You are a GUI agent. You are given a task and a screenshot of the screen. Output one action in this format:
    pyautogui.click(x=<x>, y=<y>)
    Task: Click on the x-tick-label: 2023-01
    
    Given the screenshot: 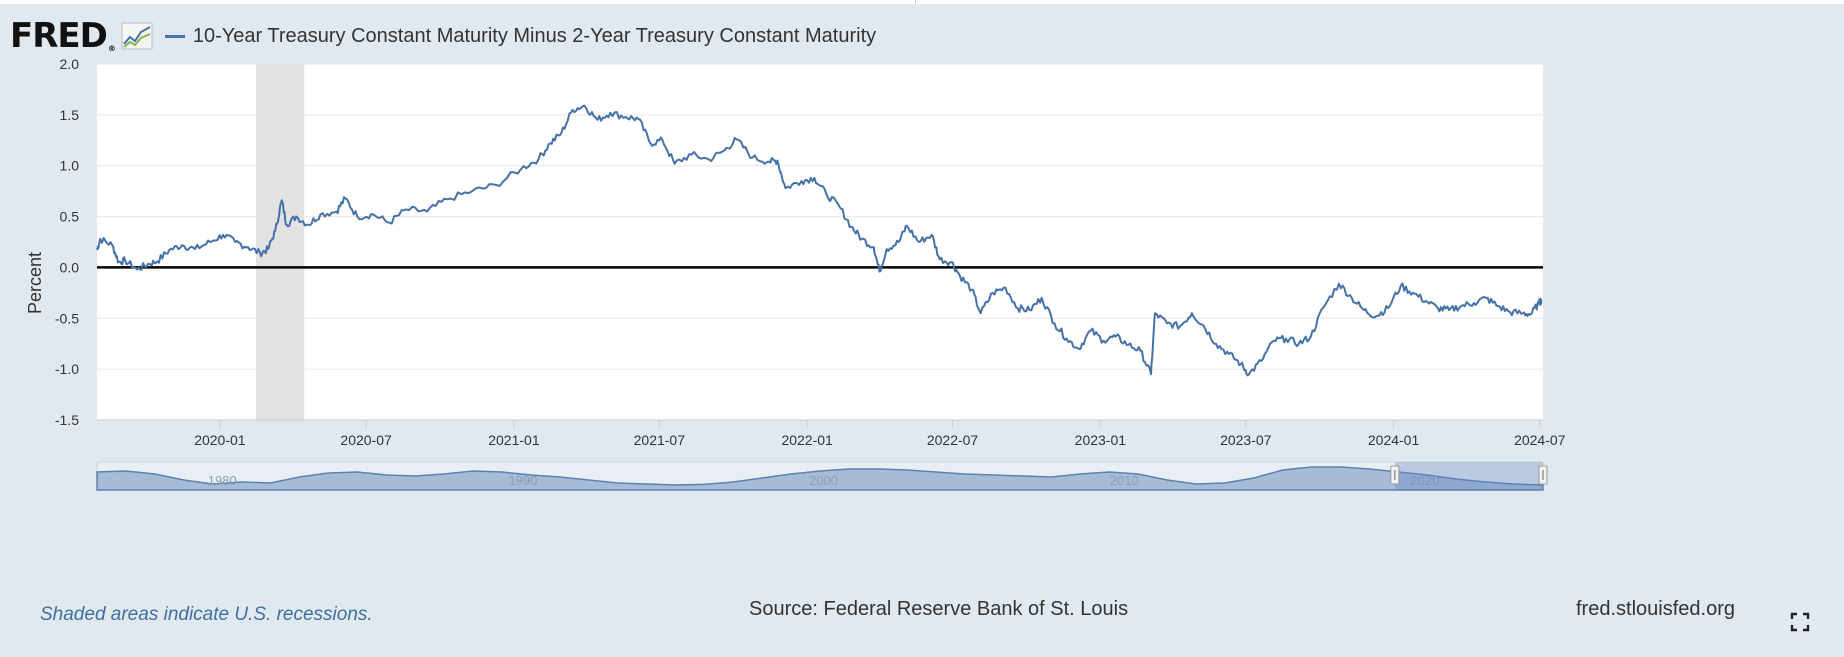 What is the action you would take?
    pyautogui.click(x=1101, y=440)
    